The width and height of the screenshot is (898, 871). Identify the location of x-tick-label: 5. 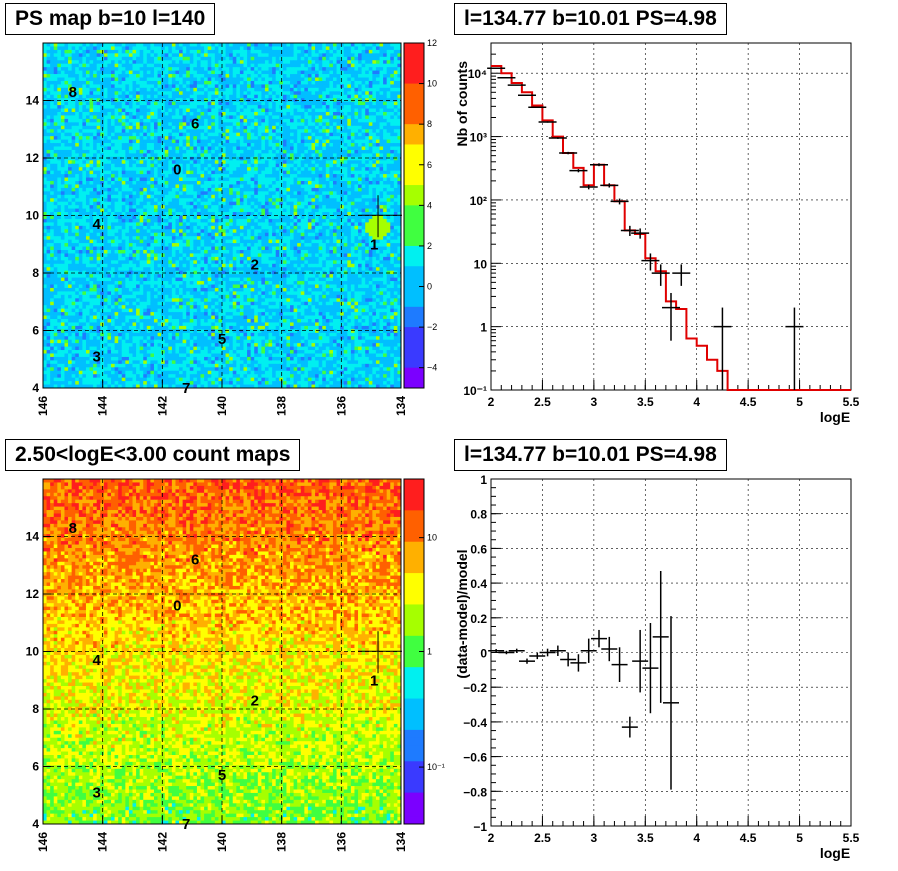
(799, 402).